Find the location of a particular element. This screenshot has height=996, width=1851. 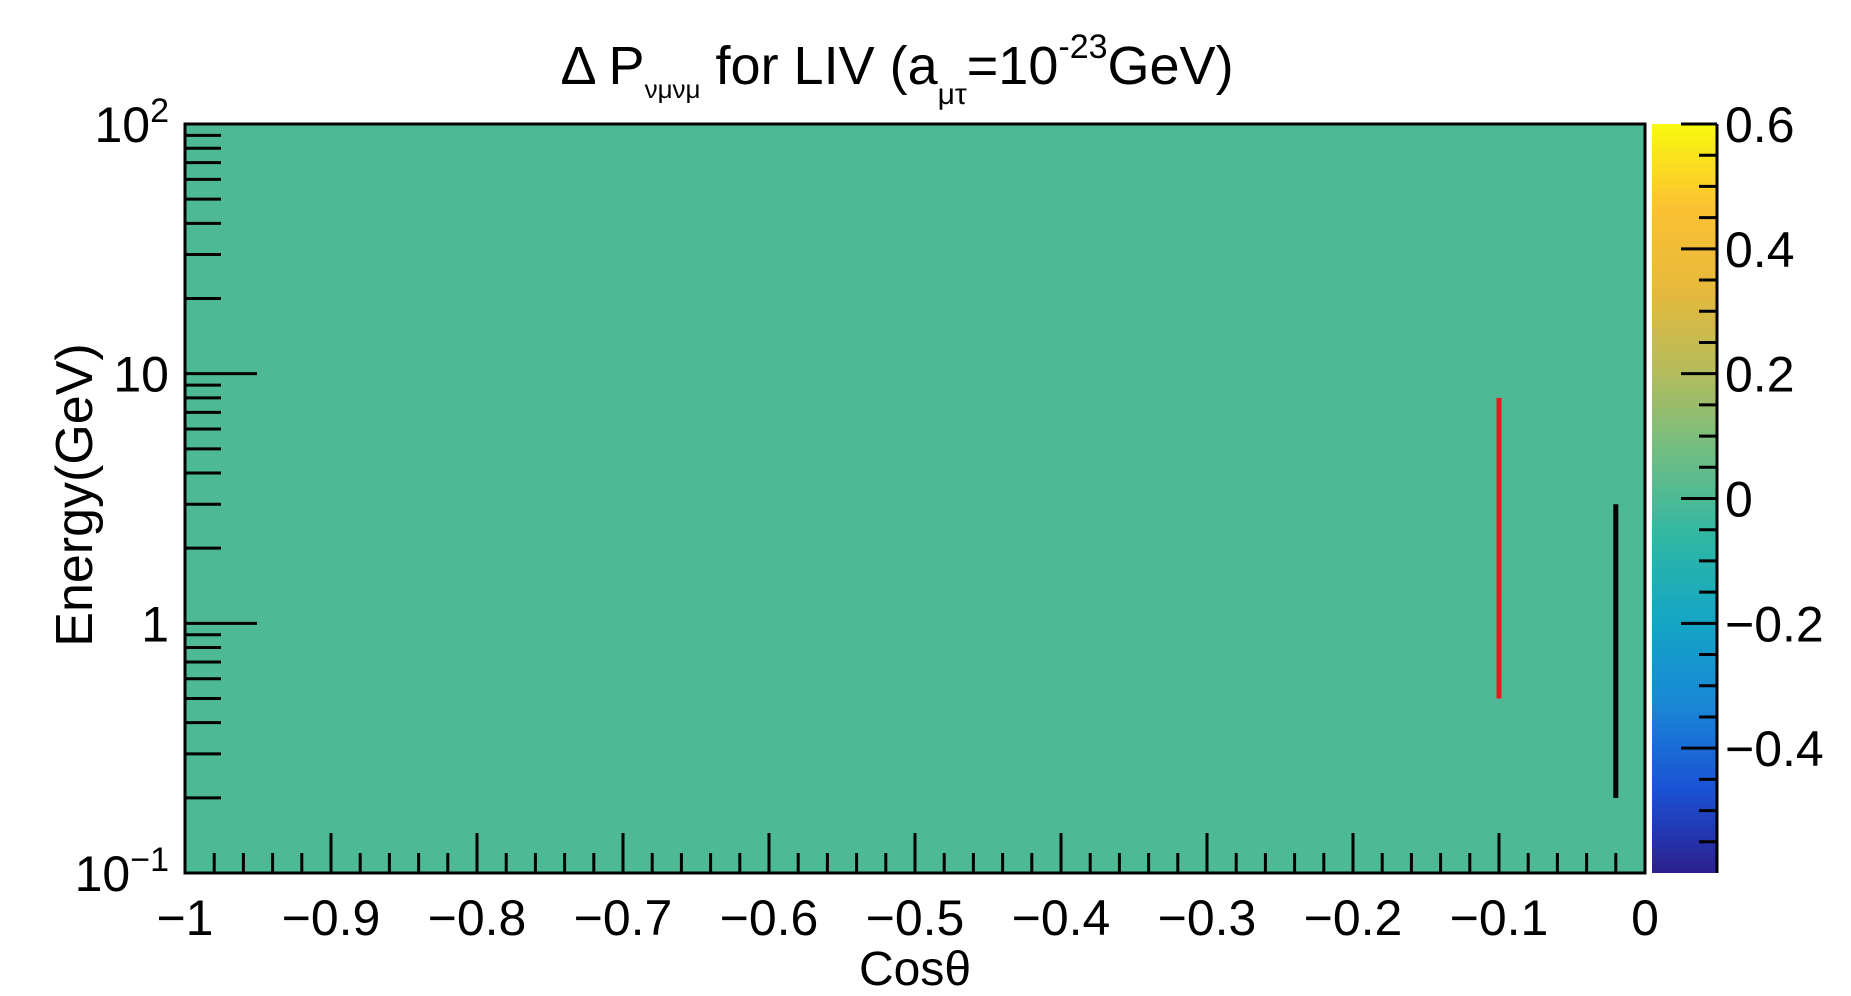

x-tick-label: −0.6 is located at coordinates (769, 918).